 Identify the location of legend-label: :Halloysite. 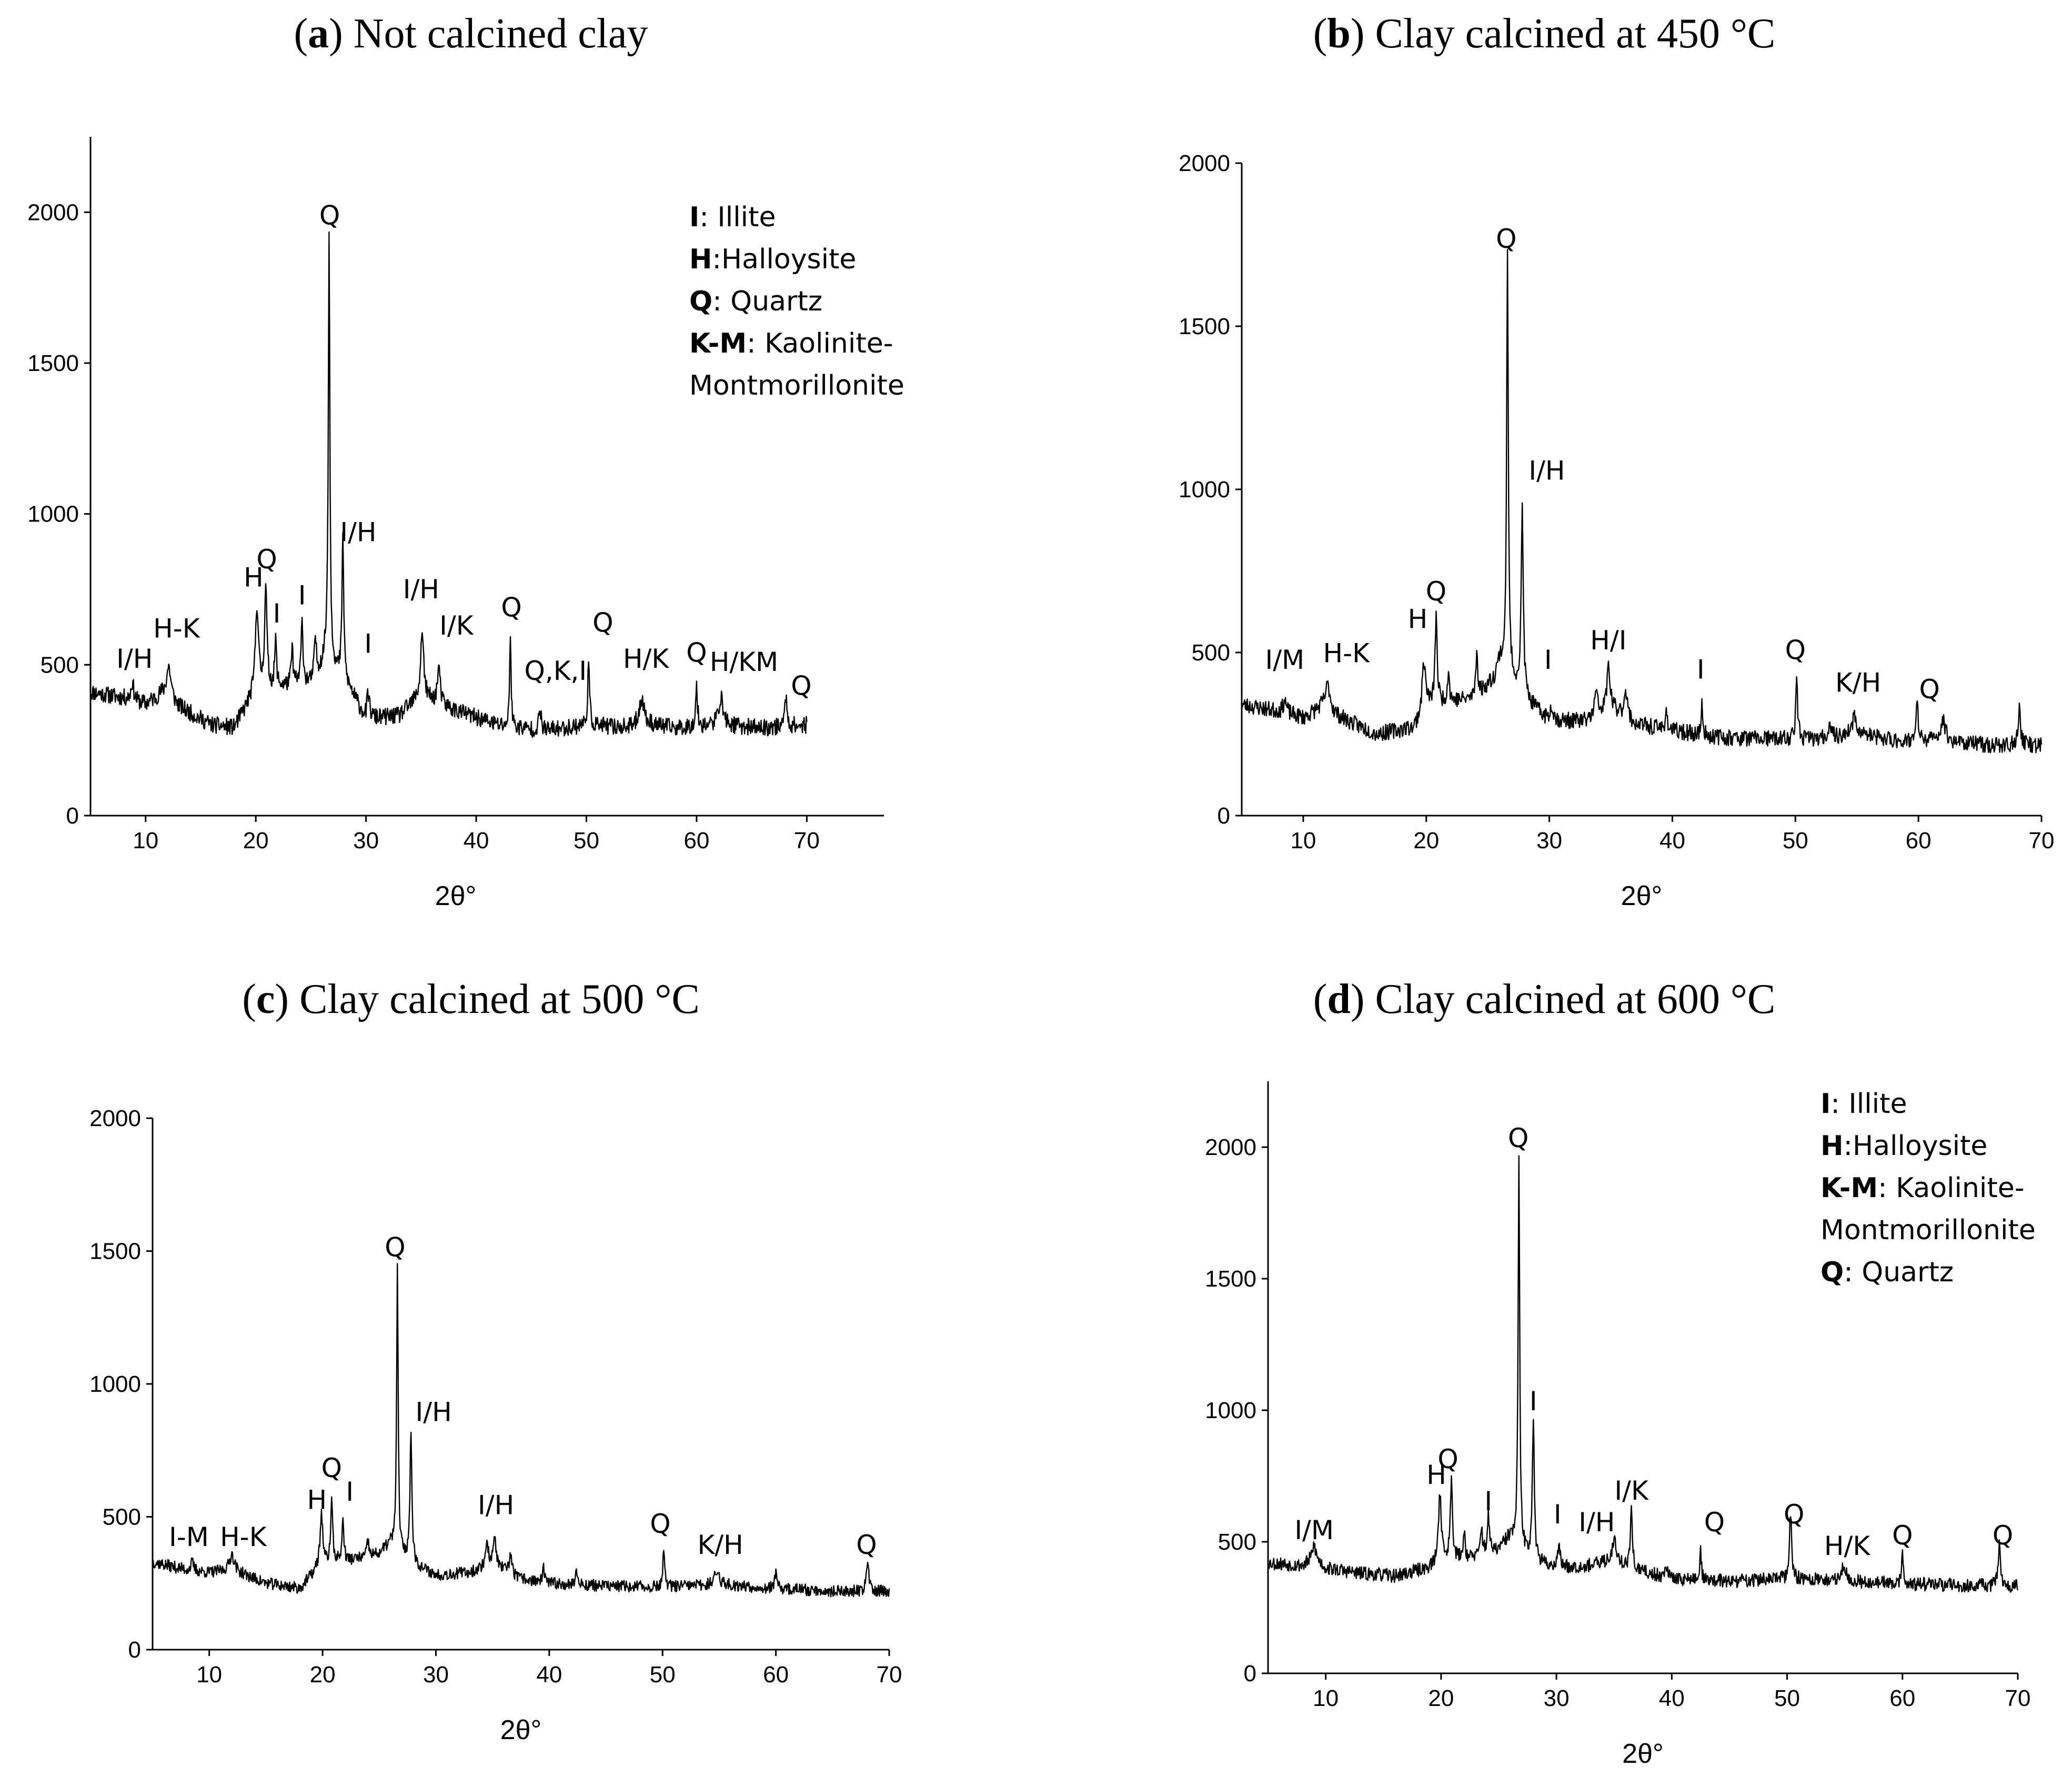
(1916, 1146).